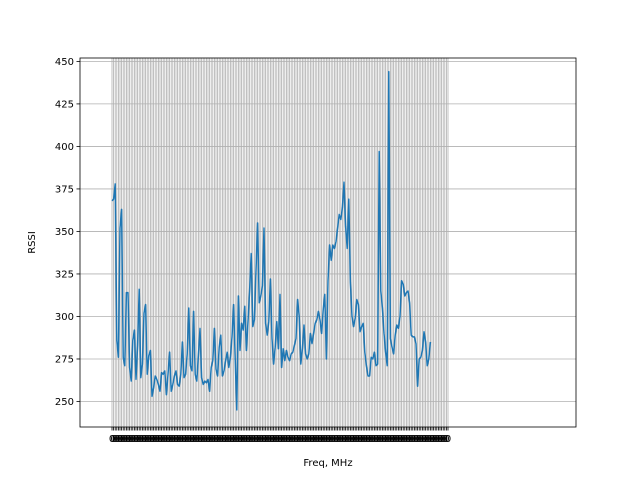 The width and height of the screenshot is (640, 480). Describe the element at coordinates (327, 463) in the screenshot. I see `x-axis-label: Freq, MHz` at that location.